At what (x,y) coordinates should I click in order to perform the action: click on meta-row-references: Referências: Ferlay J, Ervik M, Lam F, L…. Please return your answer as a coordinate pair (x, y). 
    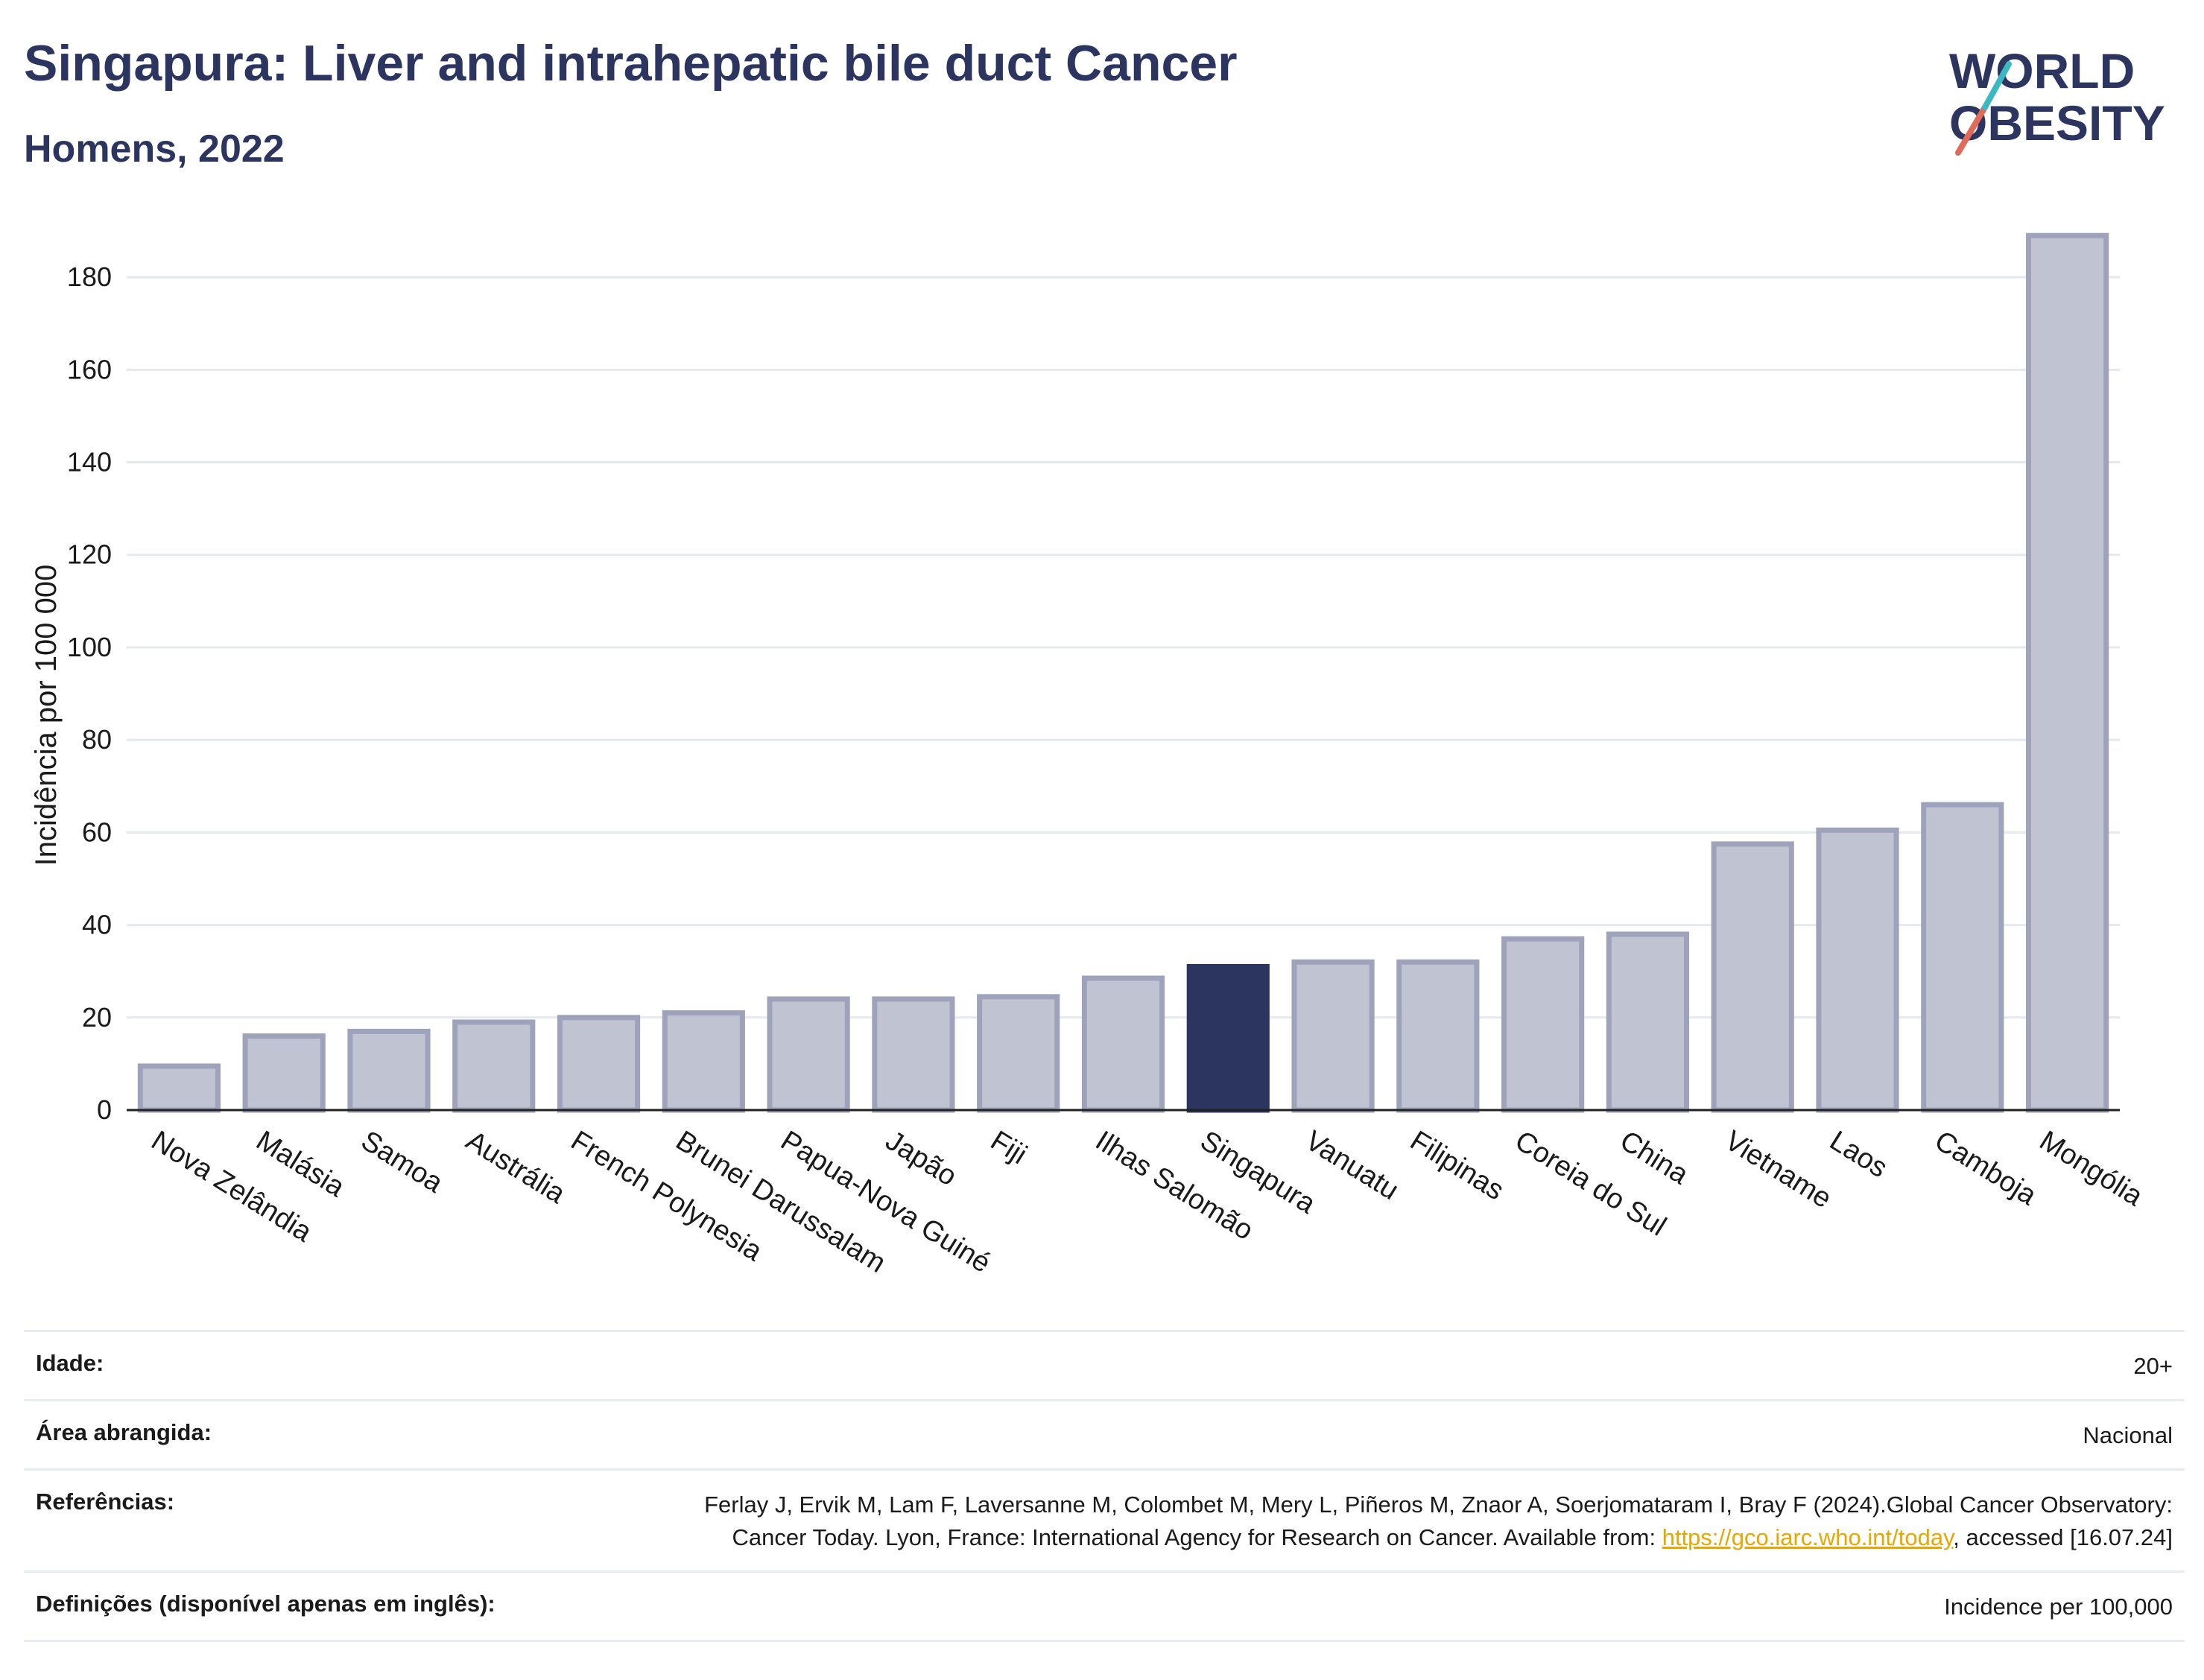
    Looking at the image, I should click on (1104, 1519).